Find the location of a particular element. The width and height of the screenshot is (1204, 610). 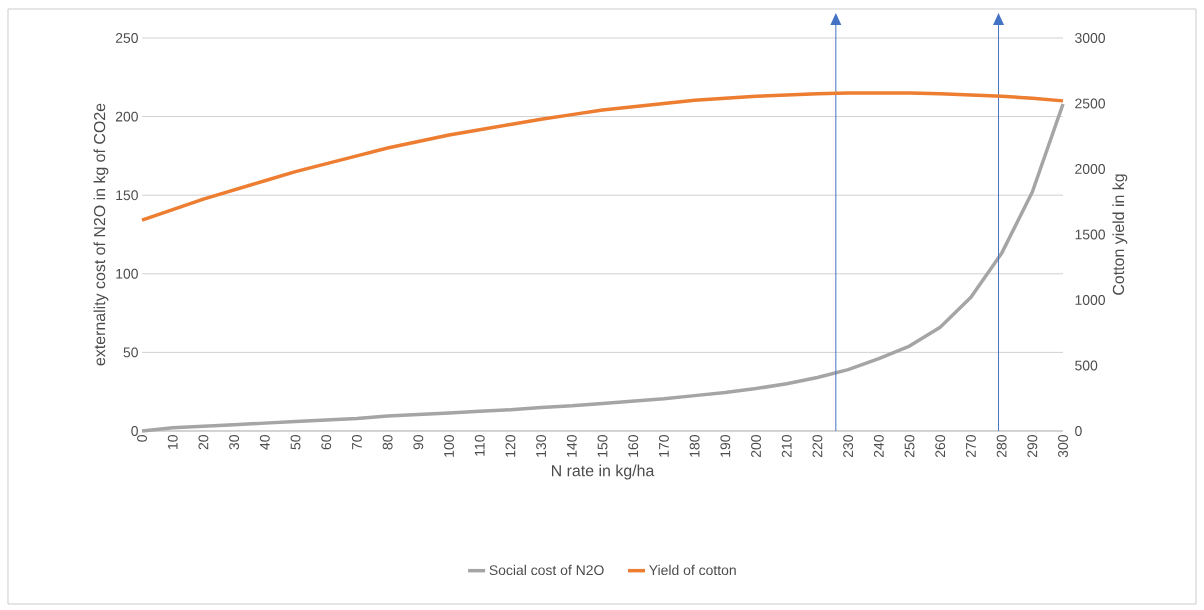

x-tick-label: 250 is located at coordinates (909, 446).